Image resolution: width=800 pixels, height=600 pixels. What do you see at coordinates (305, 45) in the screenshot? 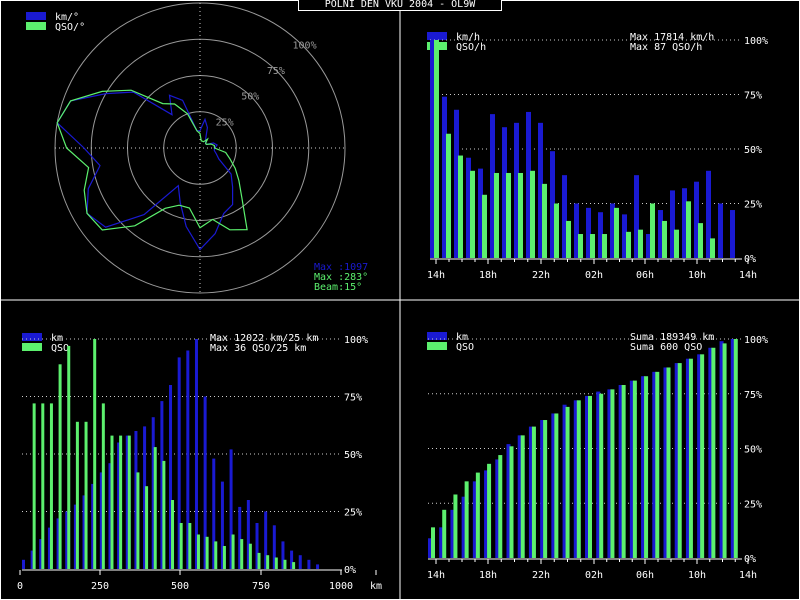
I see `polar-ring-label-4: 100%` at bounding box center [305, 45].